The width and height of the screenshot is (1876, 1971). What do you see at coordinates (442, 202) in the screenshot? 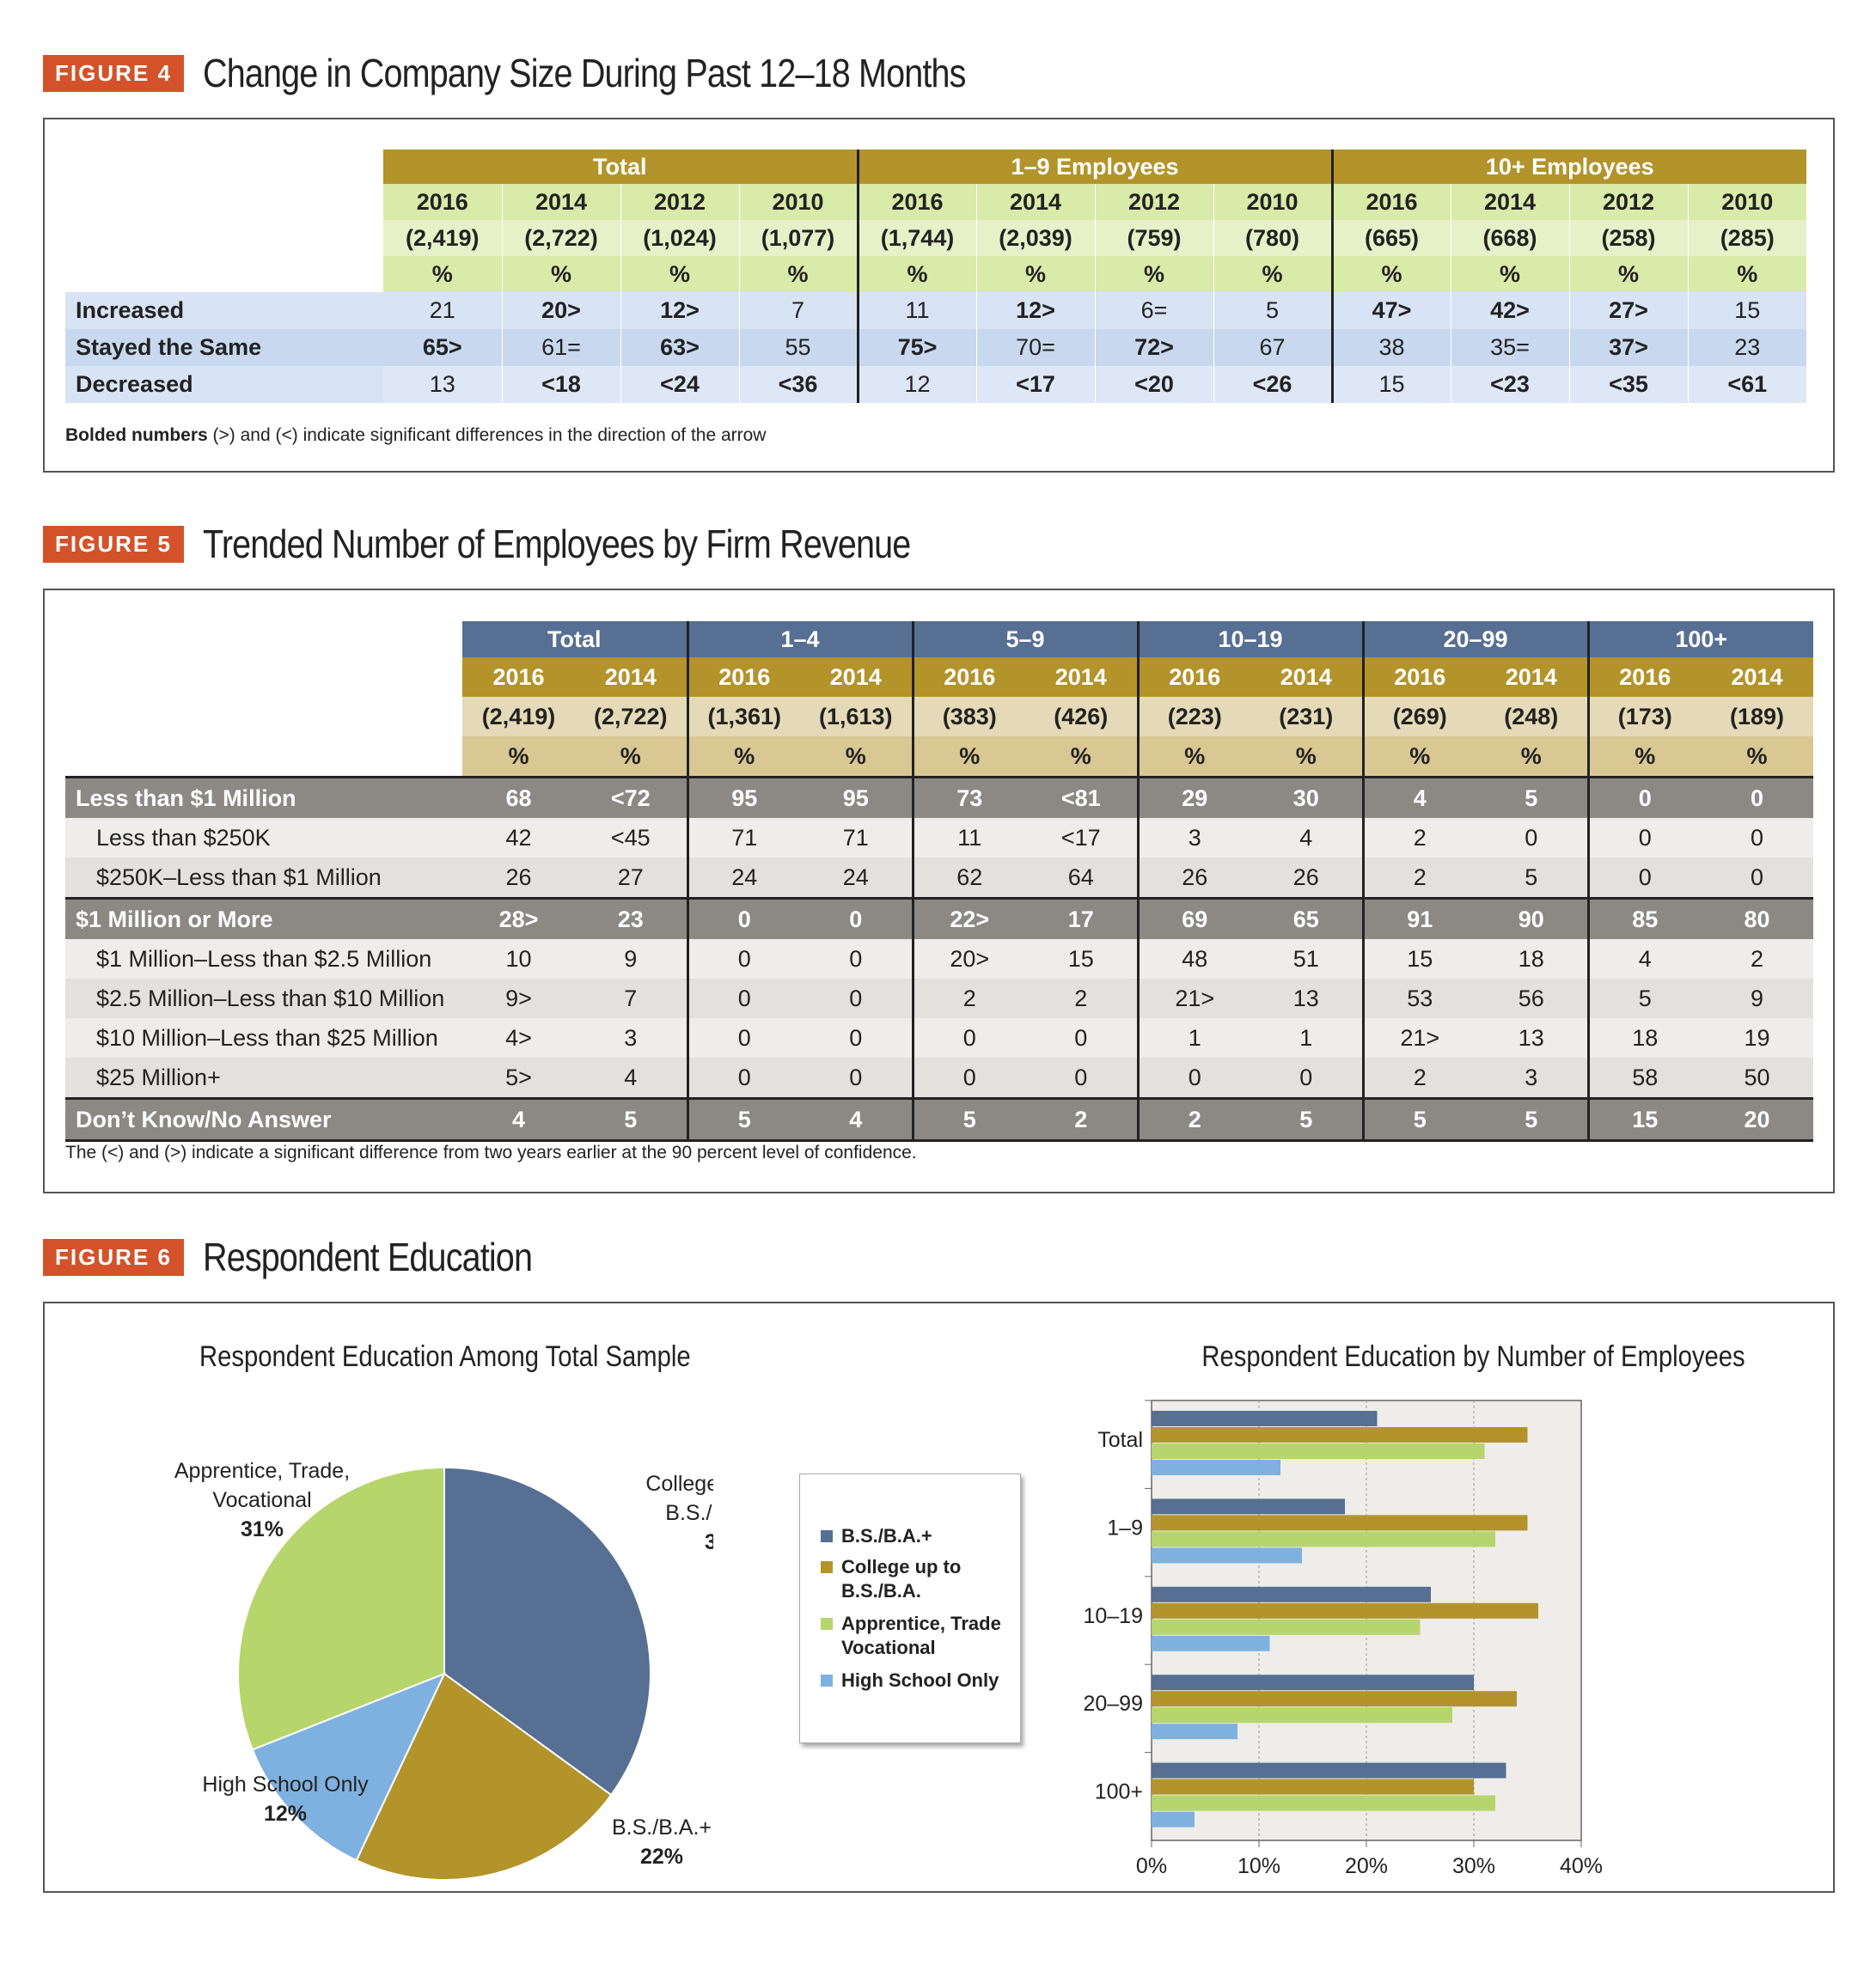
I see `figure4-year-header: 2016` at bounding box center [442, 202].